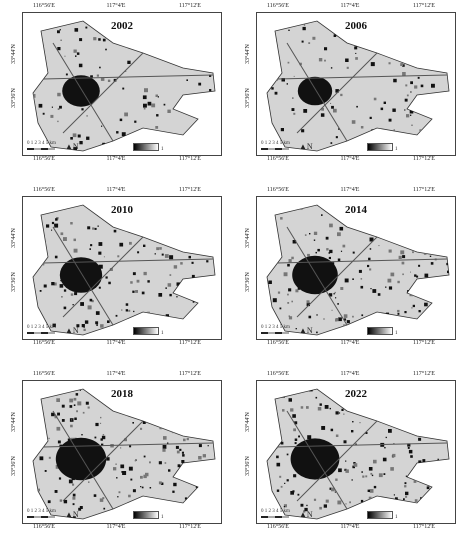 This screenshot has width=474, height=554. I want to click on map-frame: 2022 0 1 2 3 4 5 km ▲N 1, so click(356, 452).